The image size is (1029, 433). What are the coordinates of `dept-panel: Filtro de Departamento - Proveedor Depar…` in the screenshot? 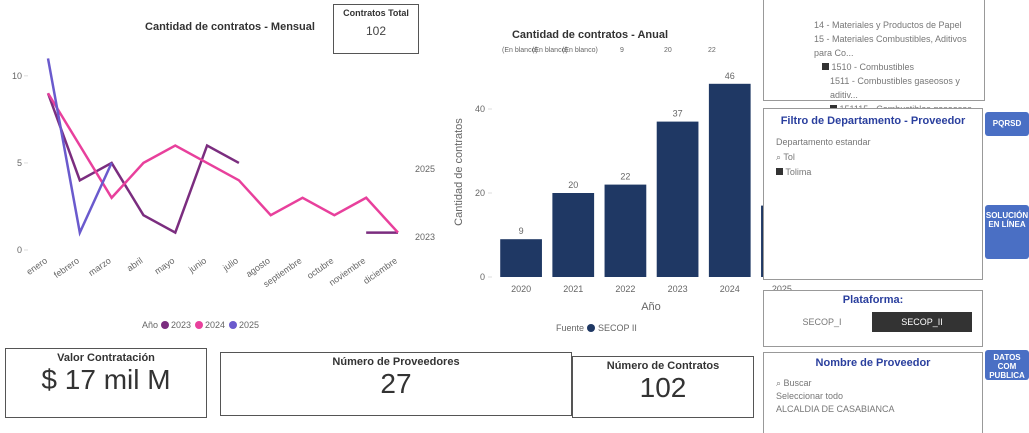 It's located at (873, 194).